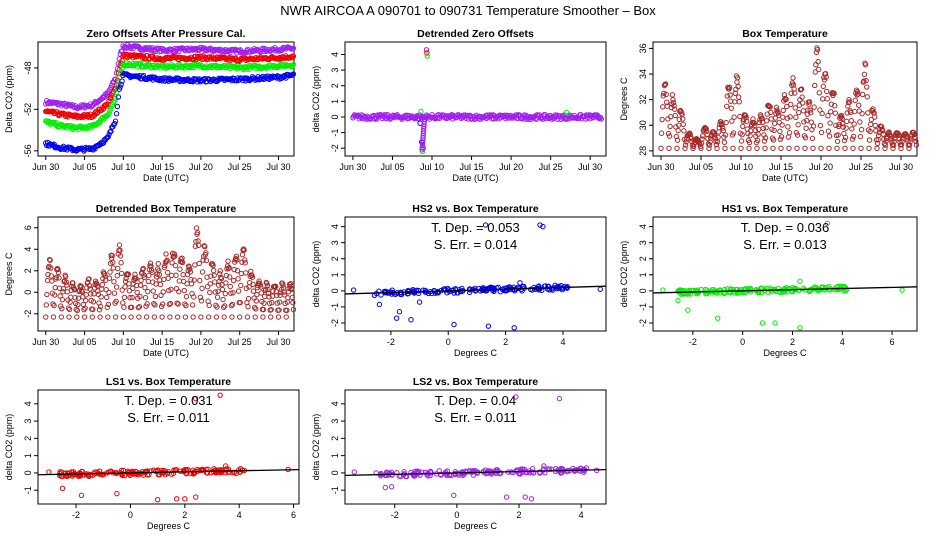  I want to click on x-tick-label: Jul 05, so click(85, 167).